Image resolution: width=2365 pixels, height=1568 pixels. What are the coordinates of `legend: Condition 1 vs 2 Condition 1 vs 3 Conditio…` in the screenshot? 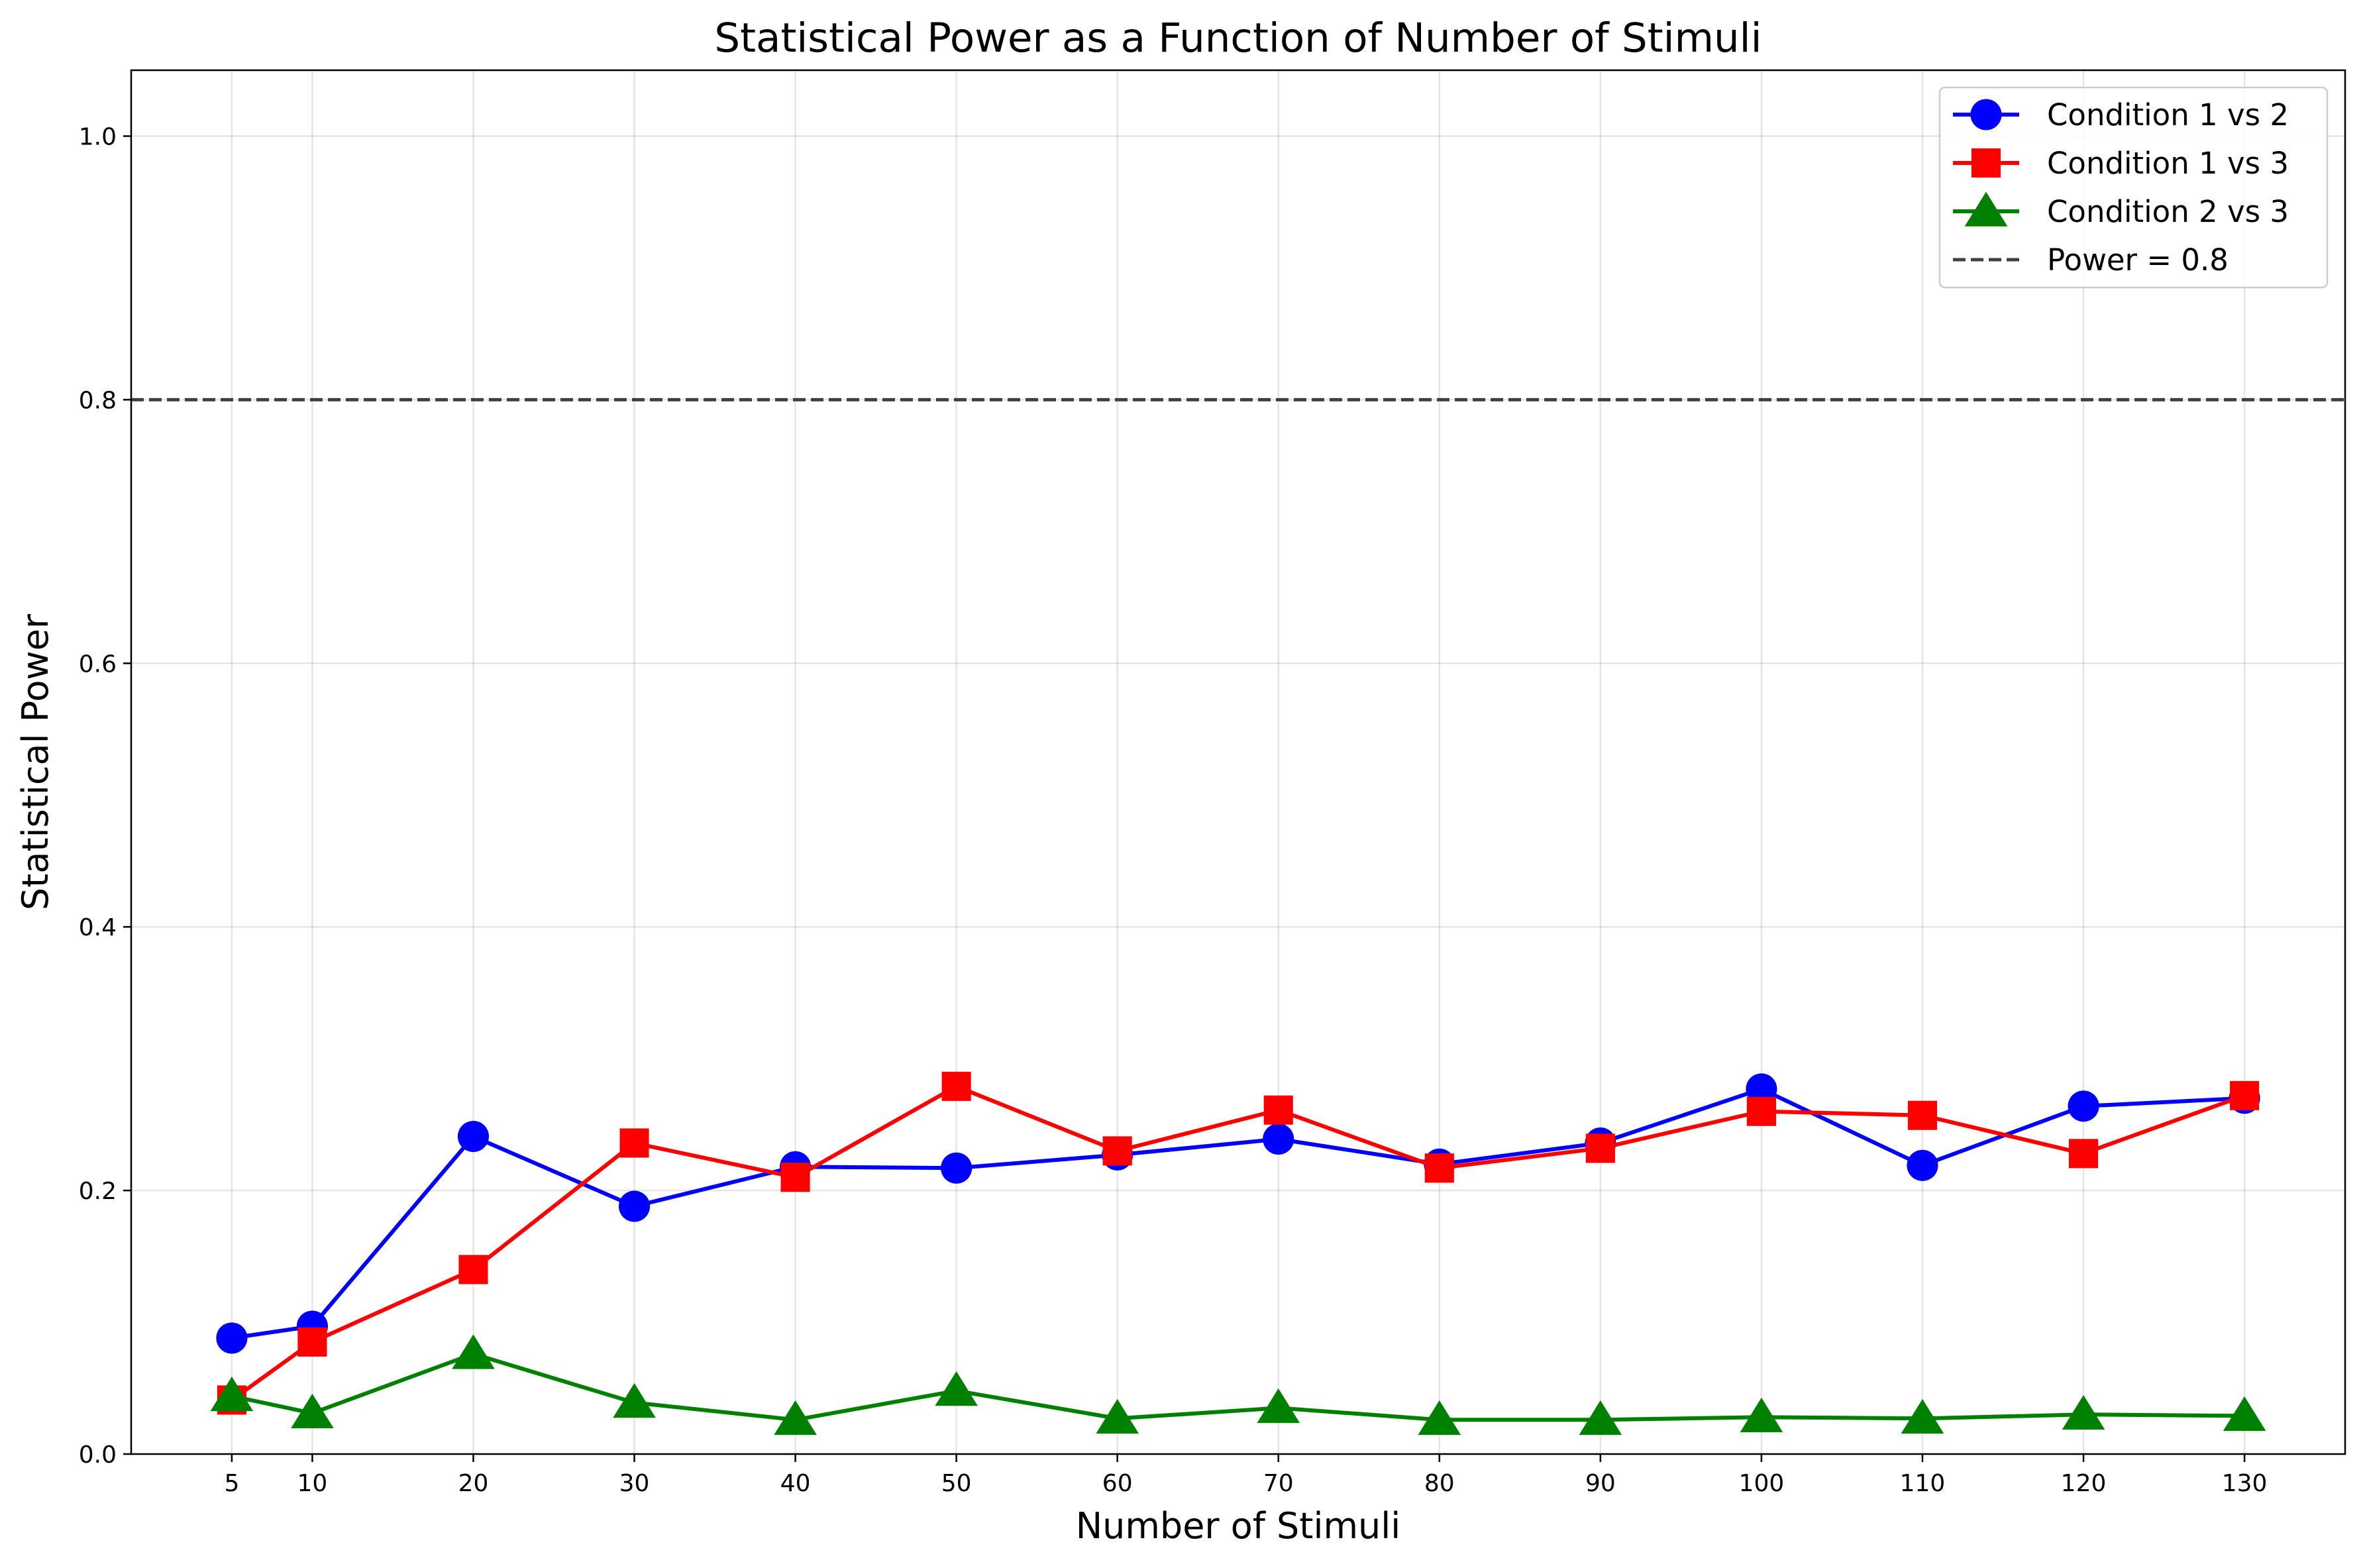 It's located at (2133, 187).